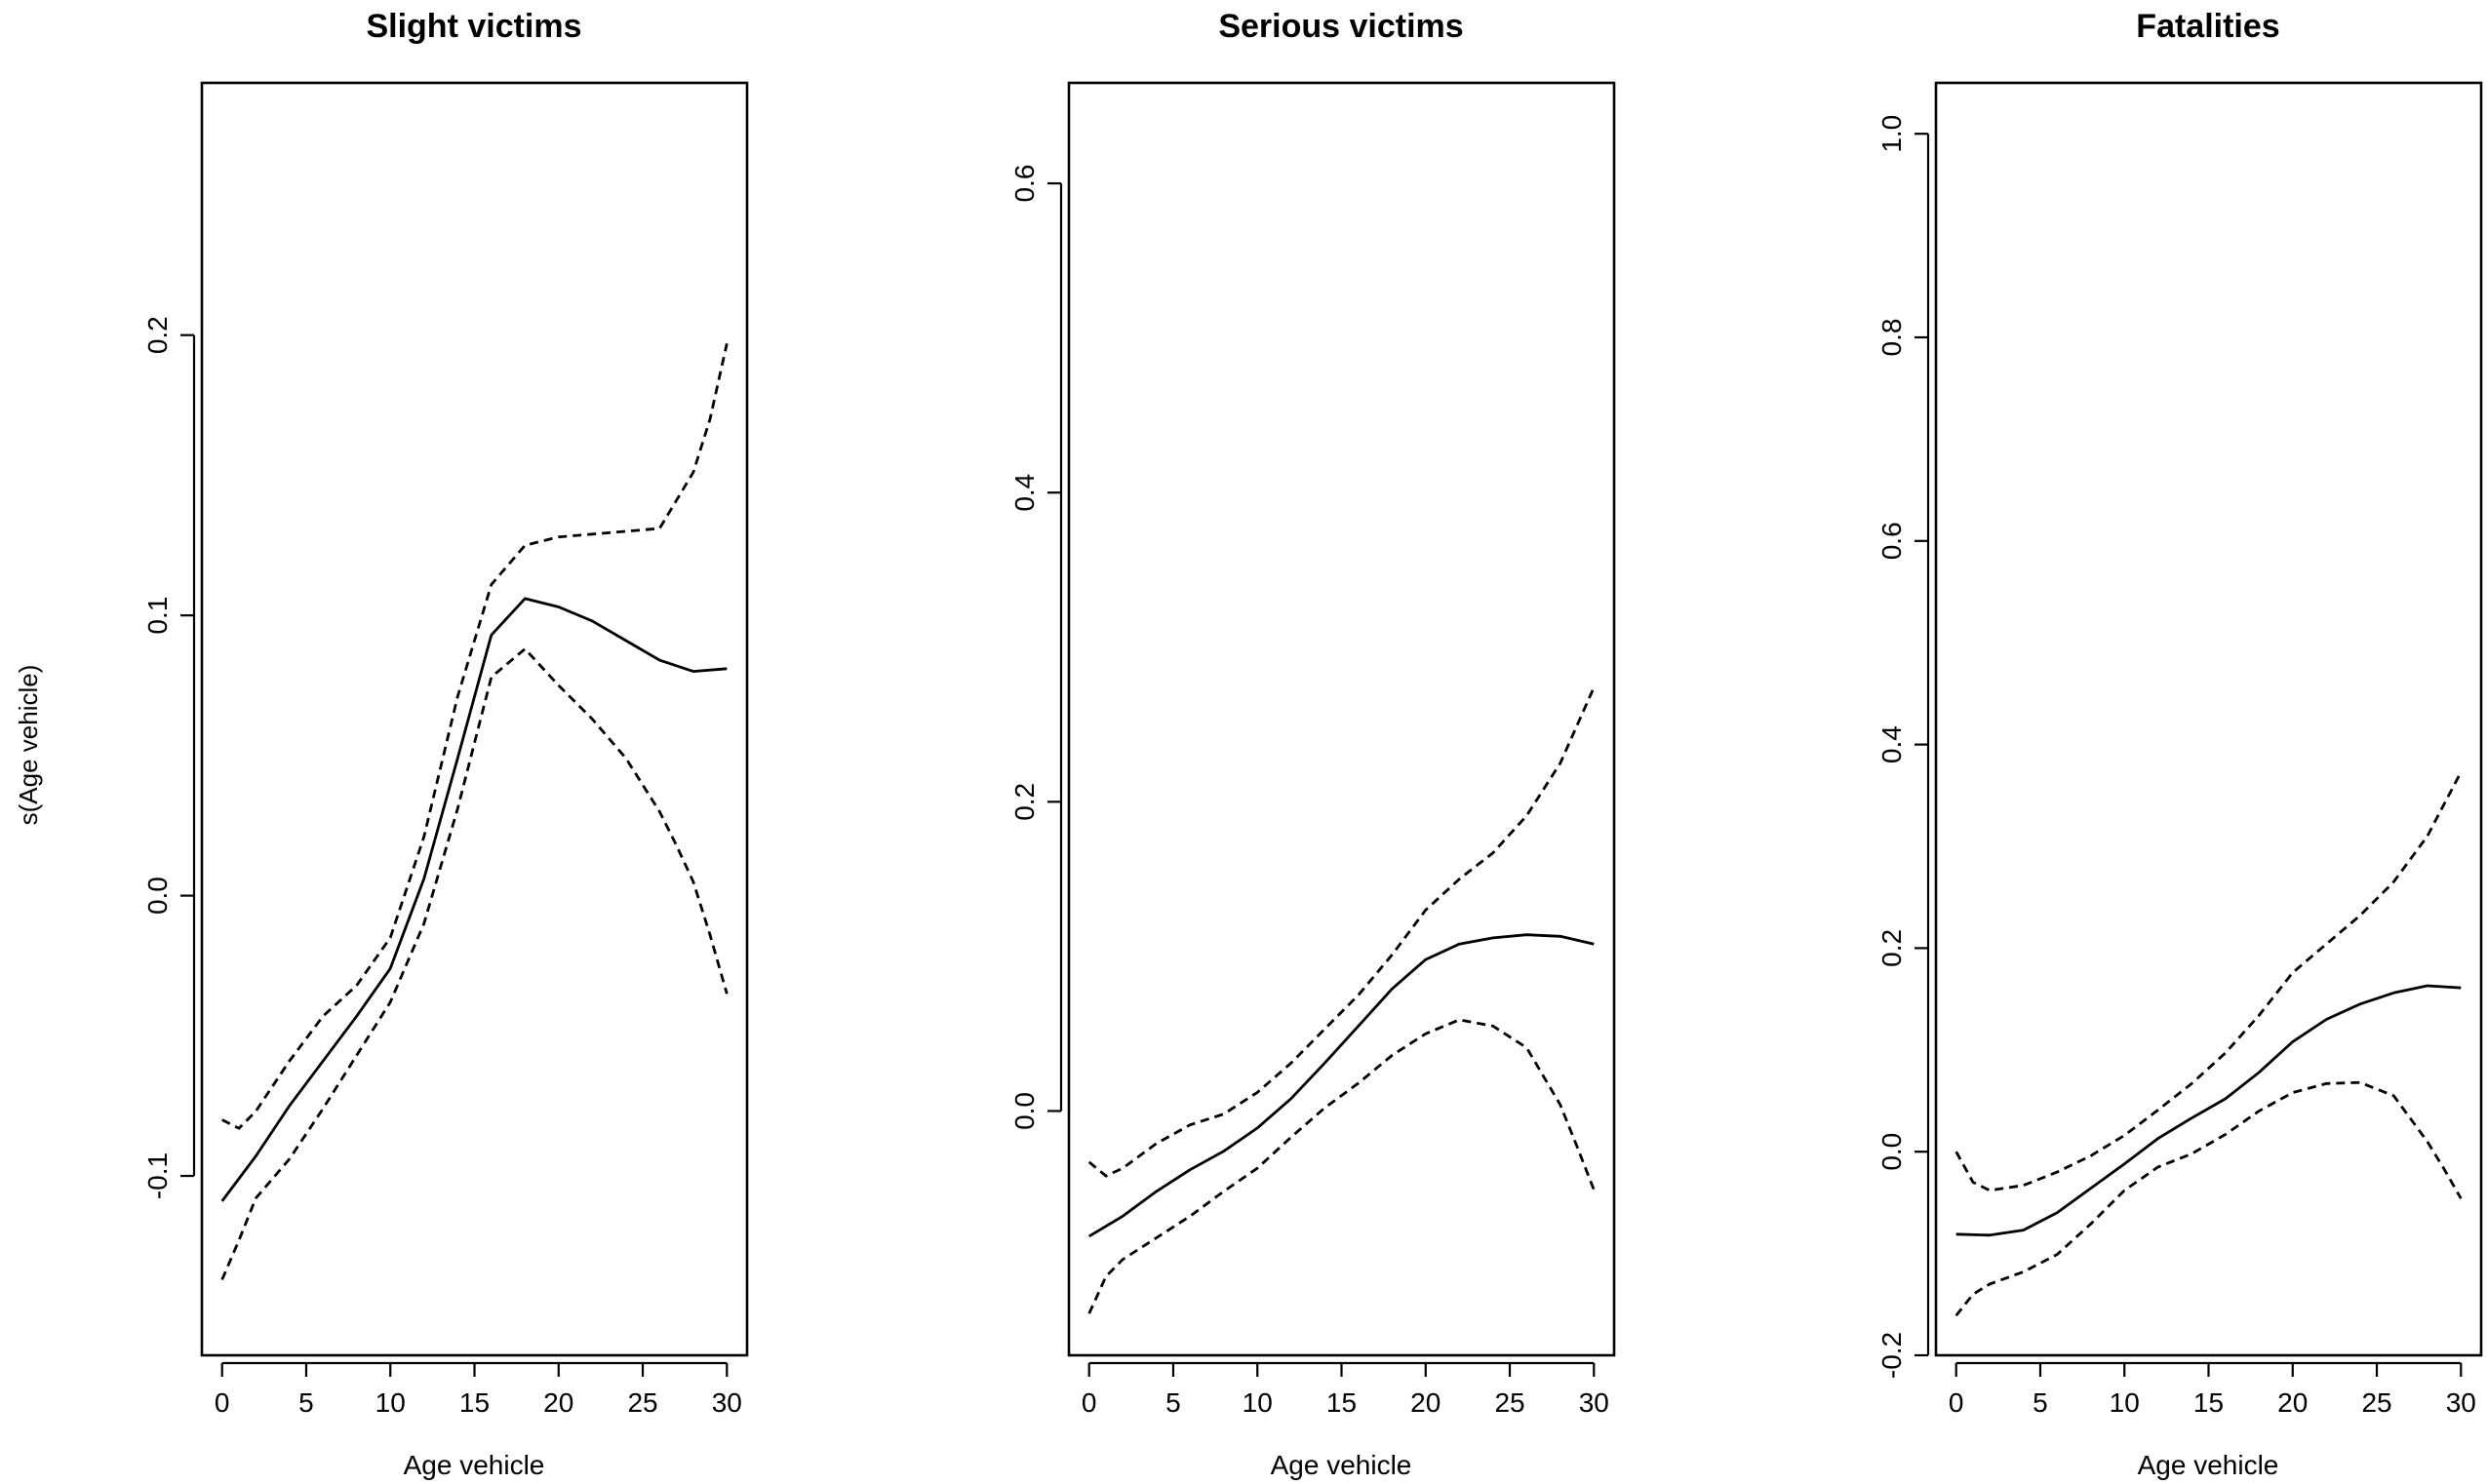  I want to click on panel-title: Serious victims, so click(1340, 26).